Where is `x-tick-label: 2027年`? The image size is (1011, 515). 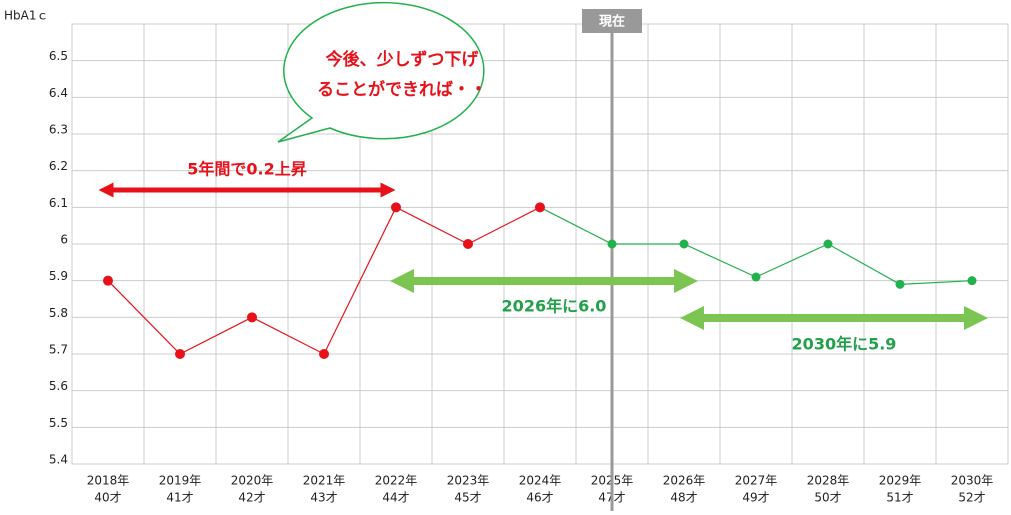
x-tick-label: 2027年 is located at coordinates (756, 481).